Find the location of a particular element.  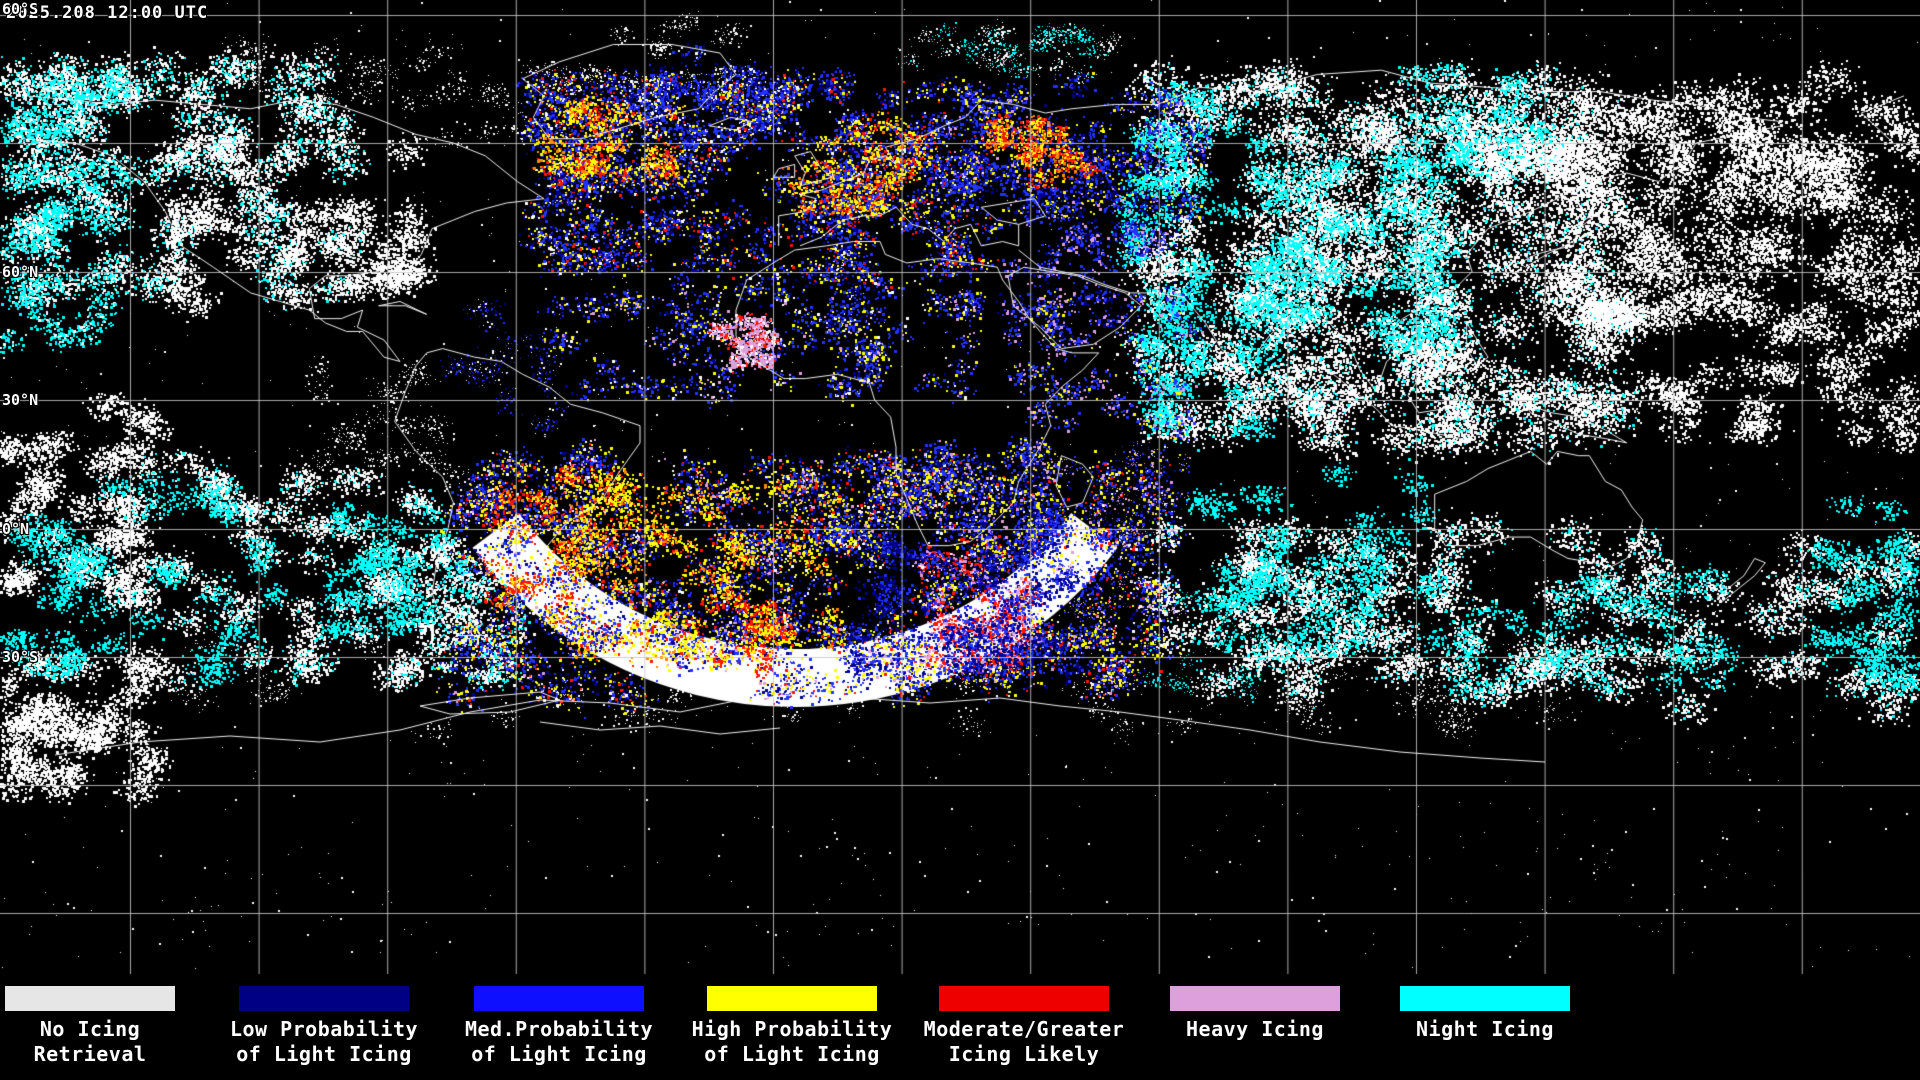

latitude-label-30s: 30°S is located at coordinates (20, 657).